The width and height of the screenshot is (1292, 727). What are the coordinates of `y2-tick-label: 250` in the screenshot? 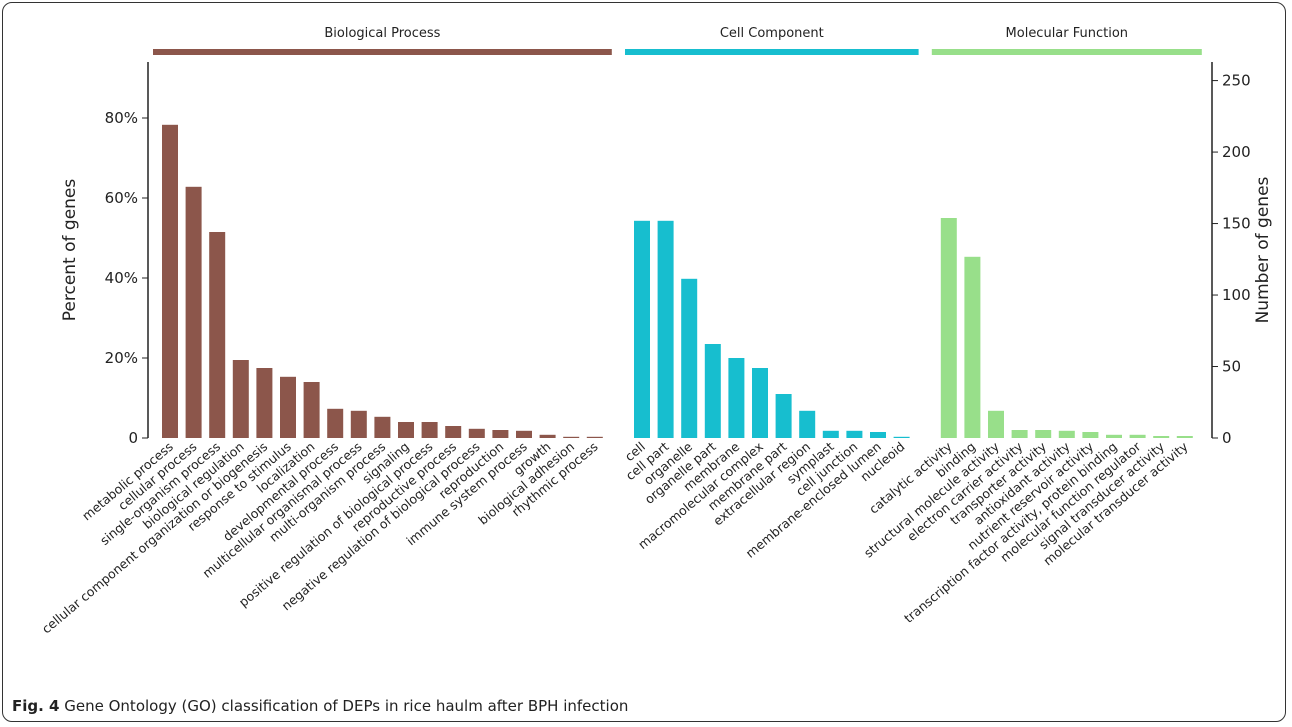 It's located at (1236, 81).